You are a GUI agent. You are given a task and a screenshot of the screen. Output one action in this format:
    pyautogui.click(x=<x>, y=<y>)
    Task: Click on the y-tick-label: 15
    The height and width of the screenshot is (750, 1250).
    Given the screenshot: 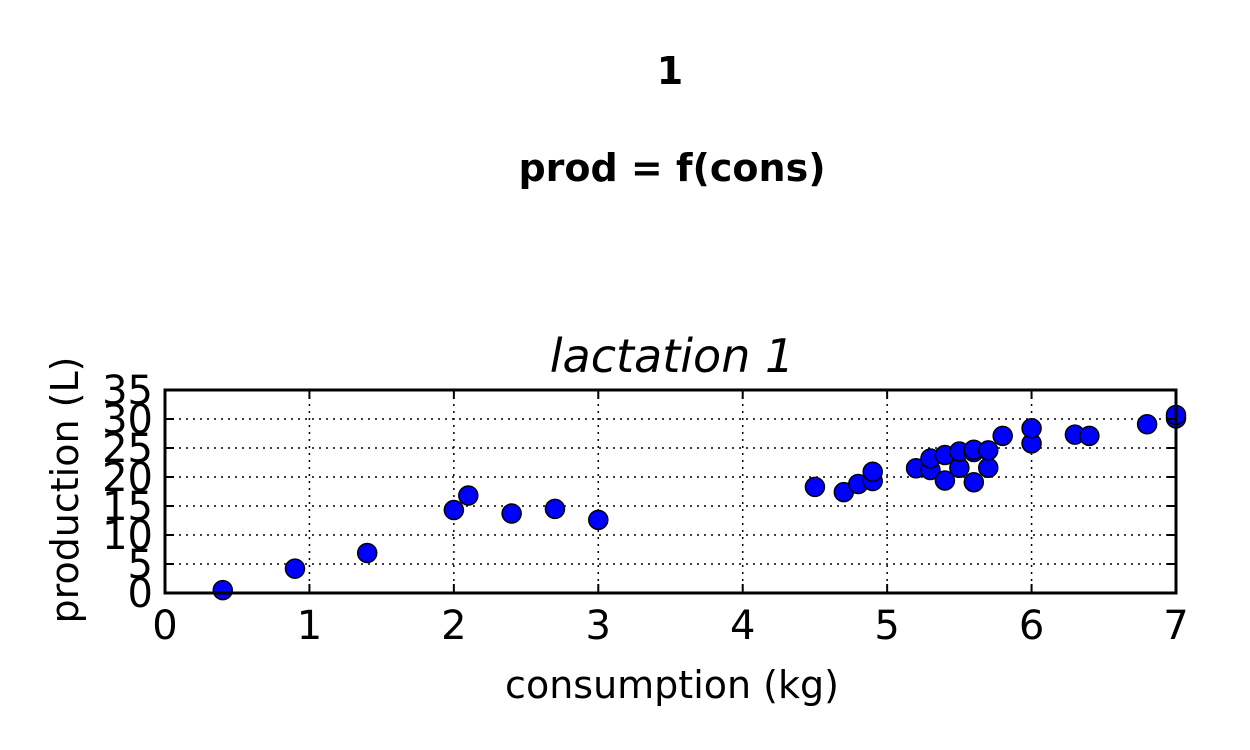 What is the action you would take?
    pyautogui.click(x=127, y=507)
    